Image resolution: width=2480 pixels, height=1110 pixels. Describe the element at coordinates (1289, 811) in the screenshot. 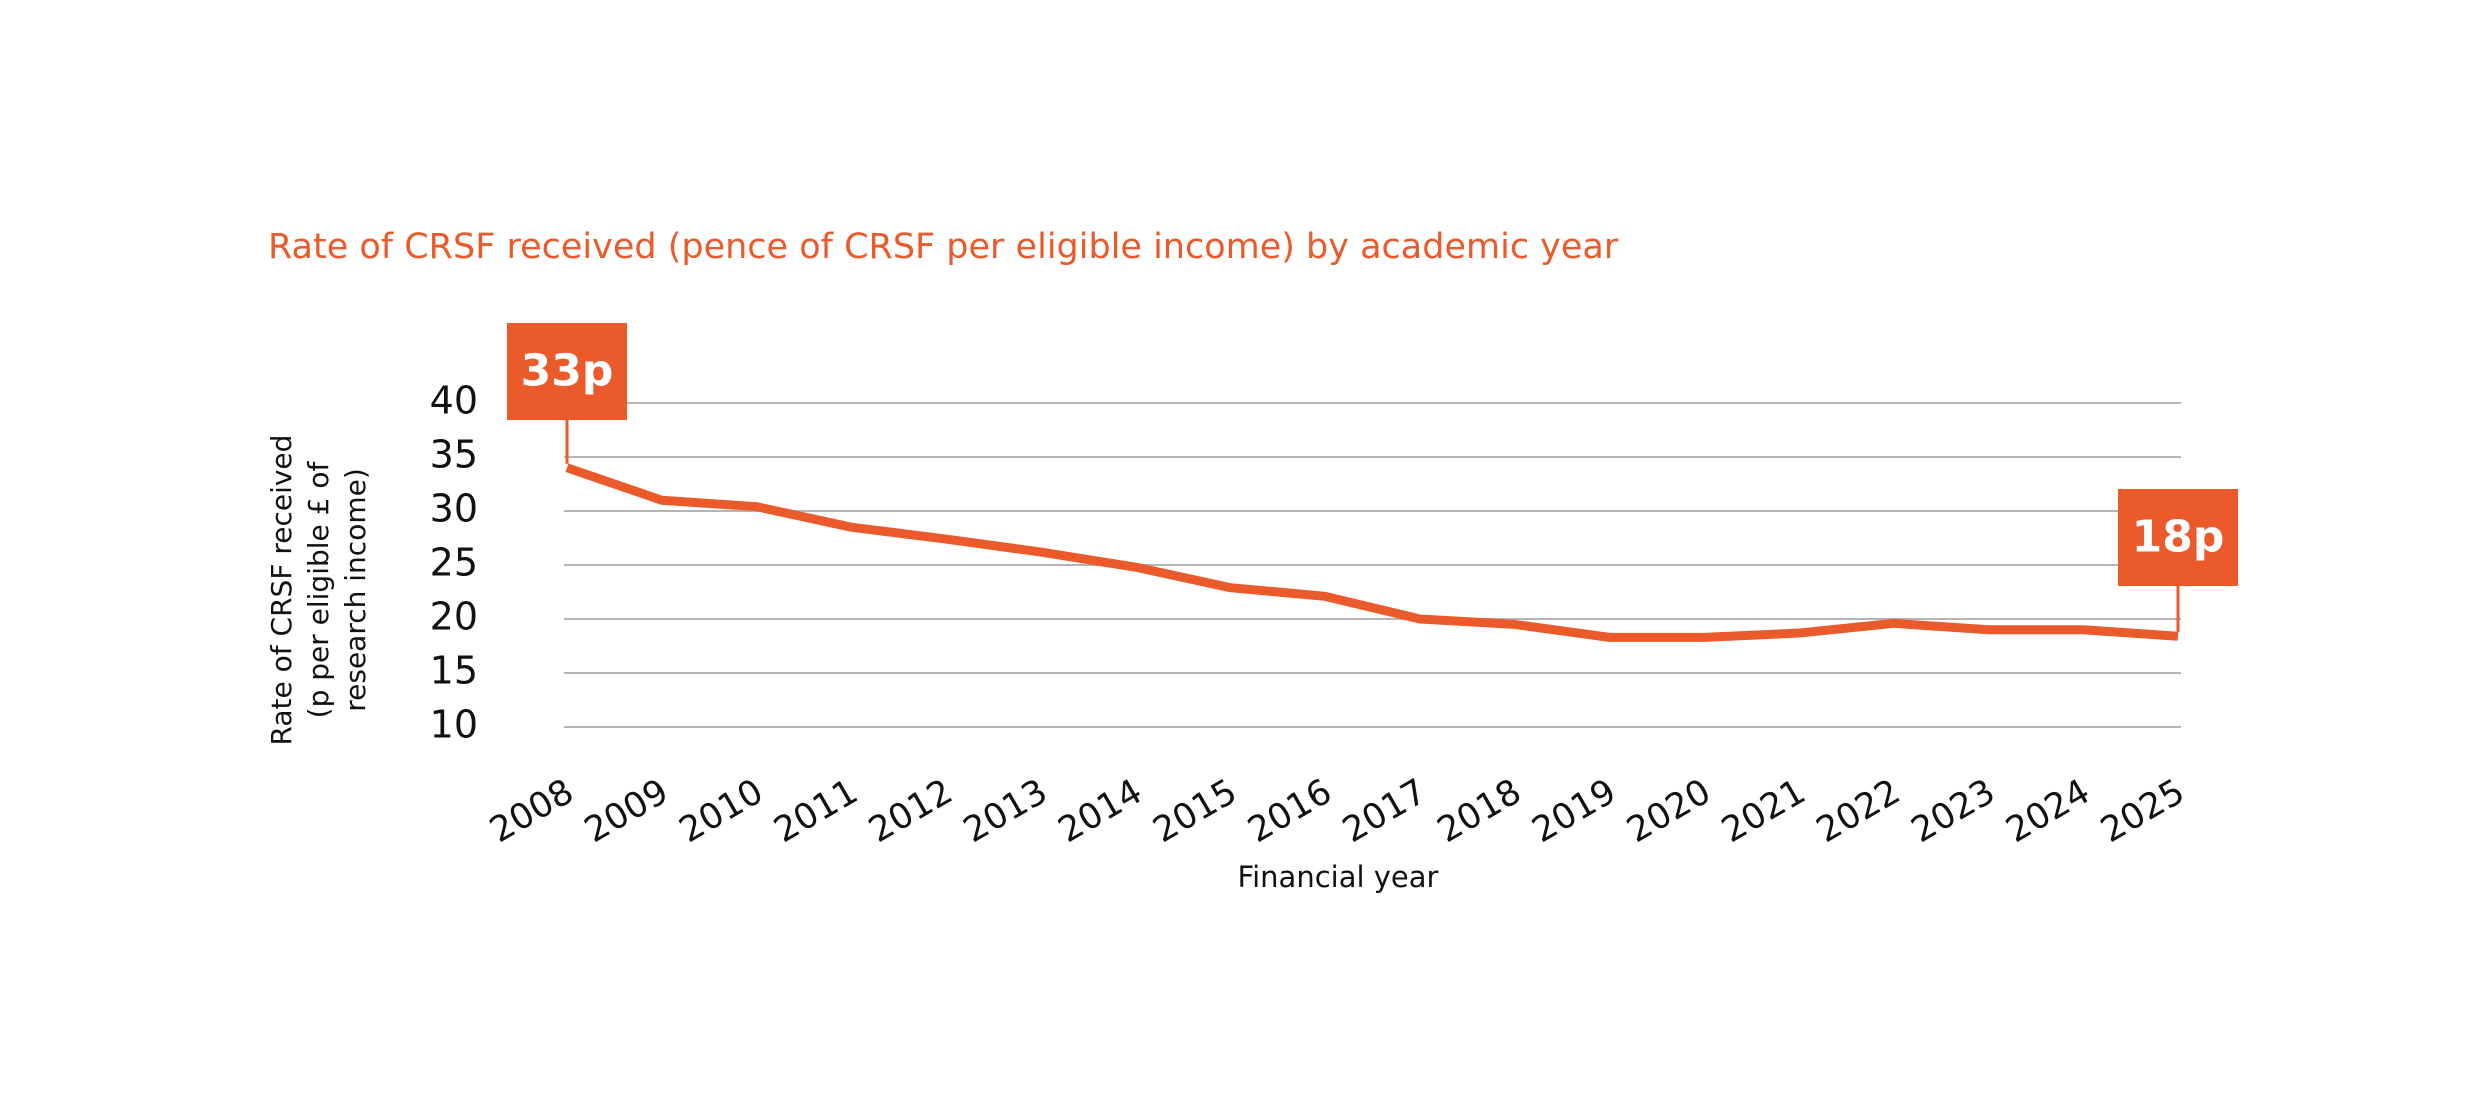

I see `x-tick-label: 2016` at that location.